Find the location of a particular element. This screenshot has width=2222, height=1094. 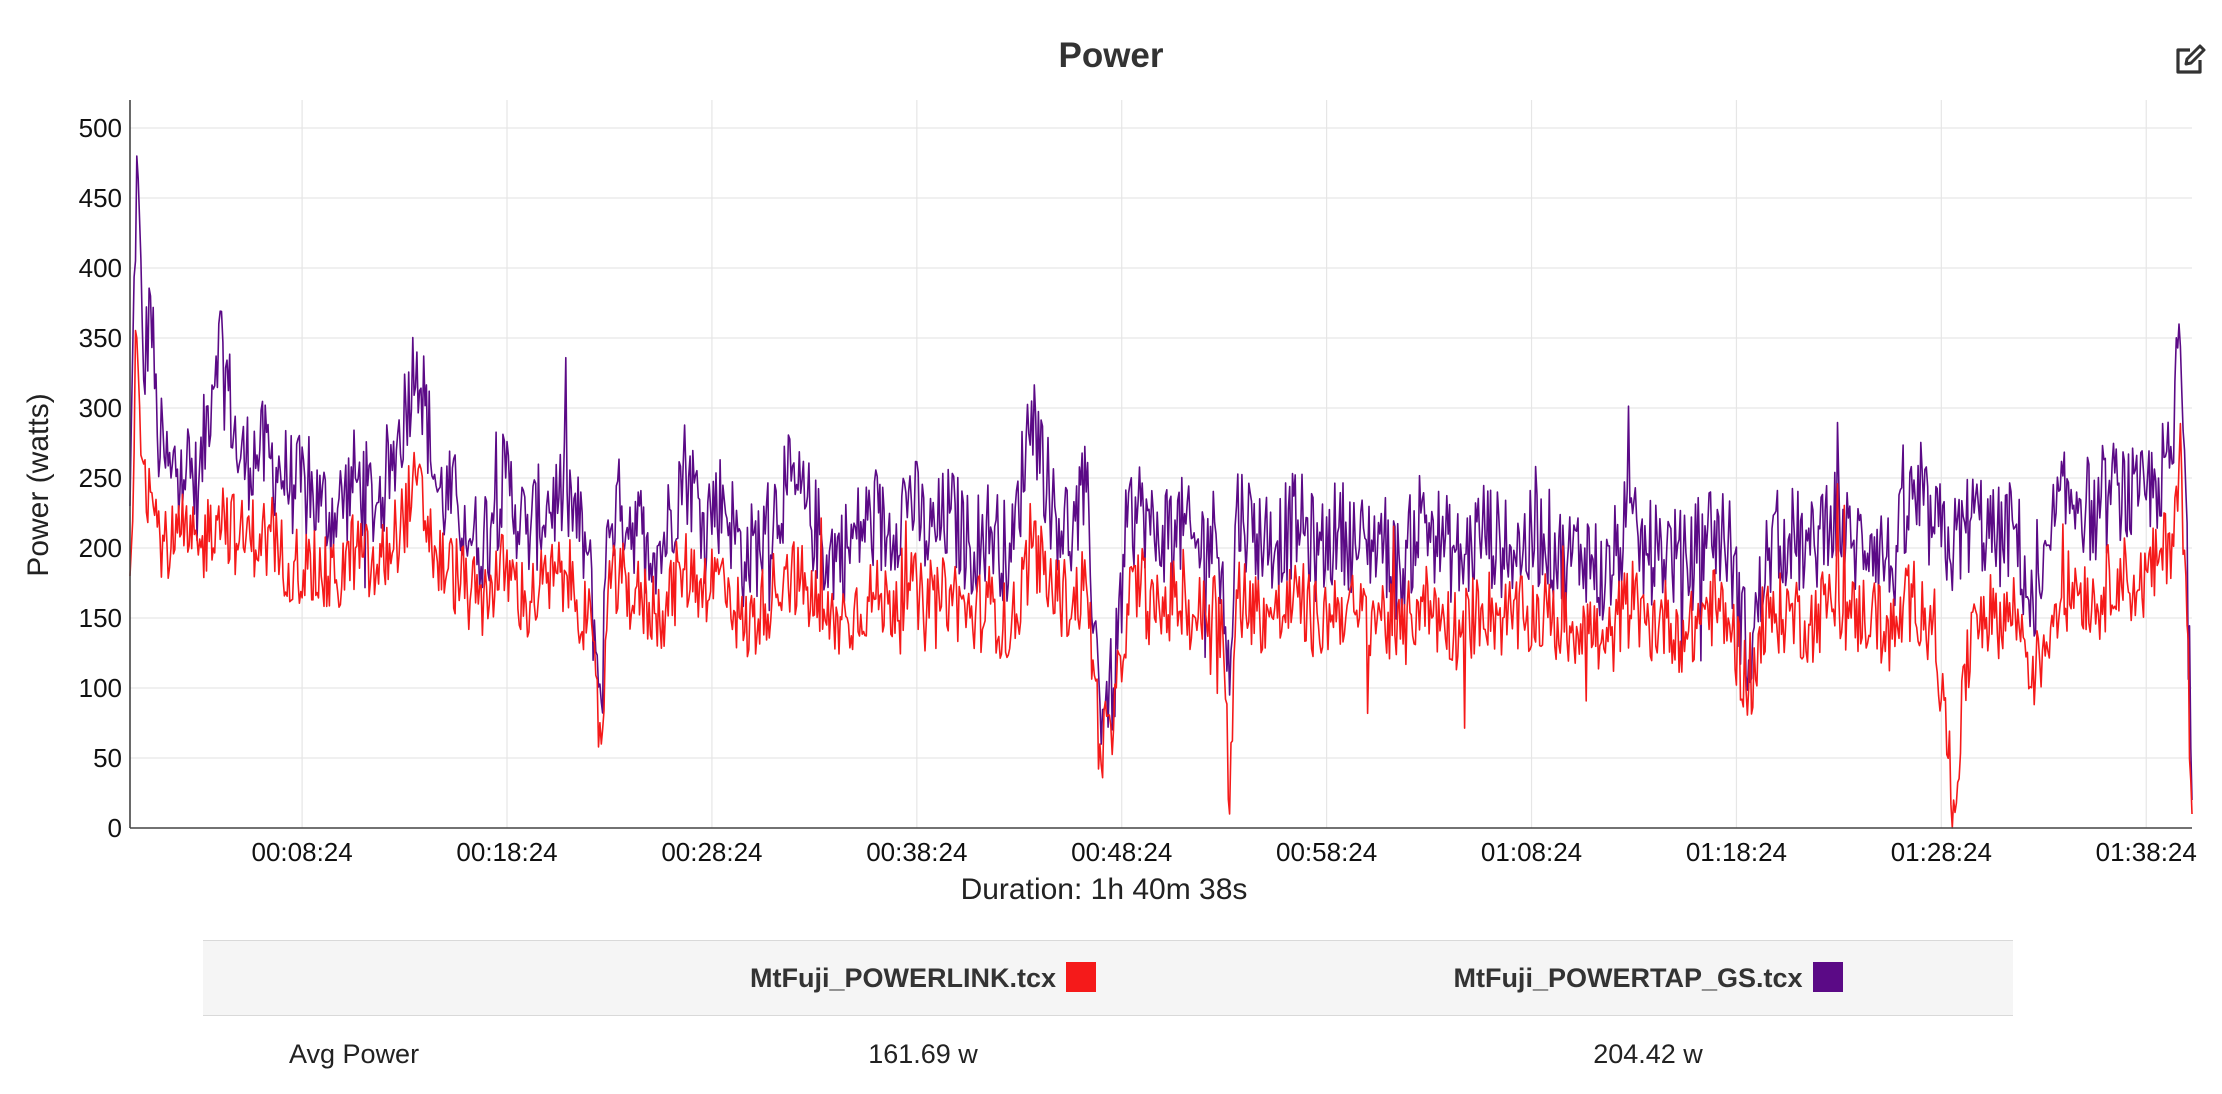

chart-title: Power is located at coordinates (1111, 55).